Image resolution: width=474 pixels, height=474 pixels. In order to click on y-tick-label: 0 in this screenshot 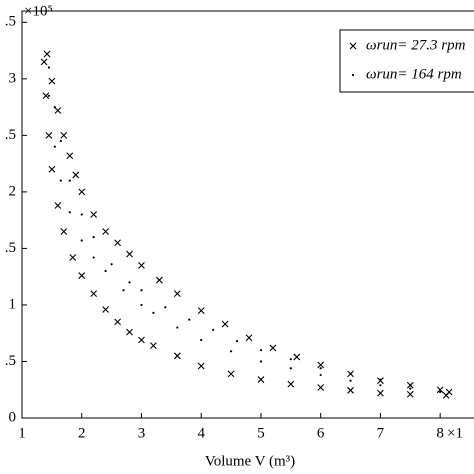, I will do `click(13, 417)`.